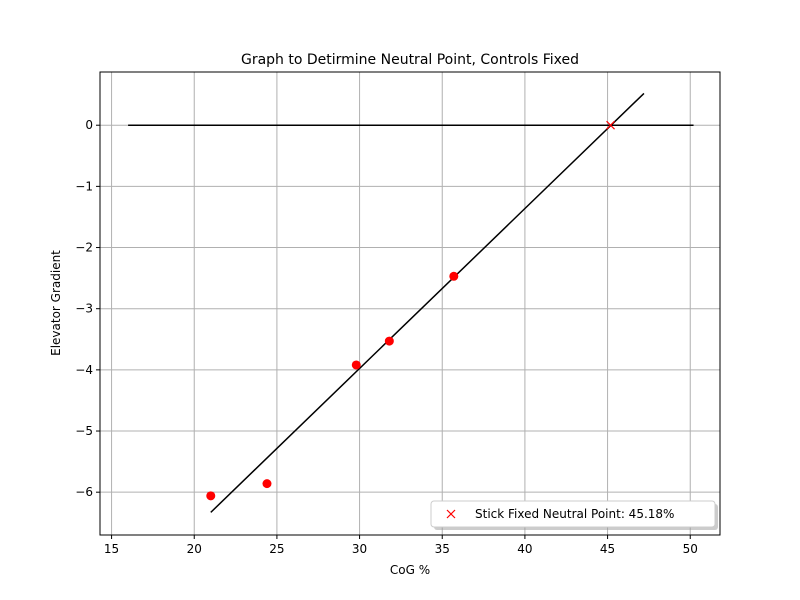  Describe the element at coordinates (359, 549) in the screenshot. I see `x-tick-label: 30` at that location.